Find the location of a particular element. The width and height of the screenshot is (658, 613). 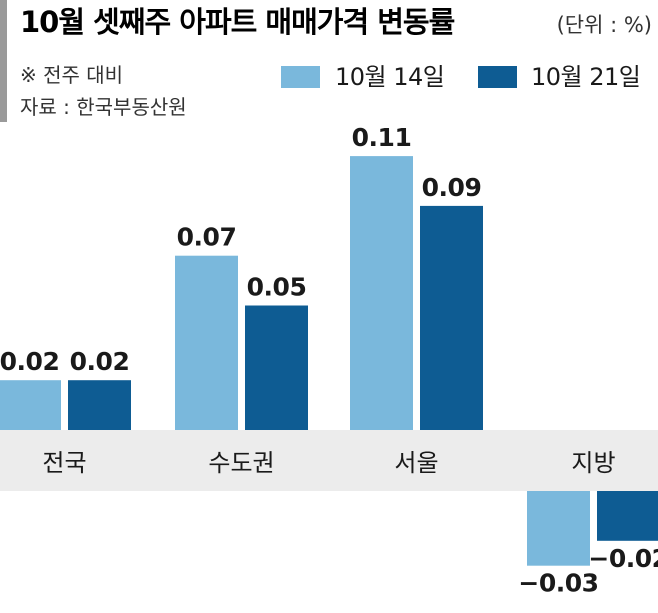

header-accent-bar is located at coordinates (3, 61).